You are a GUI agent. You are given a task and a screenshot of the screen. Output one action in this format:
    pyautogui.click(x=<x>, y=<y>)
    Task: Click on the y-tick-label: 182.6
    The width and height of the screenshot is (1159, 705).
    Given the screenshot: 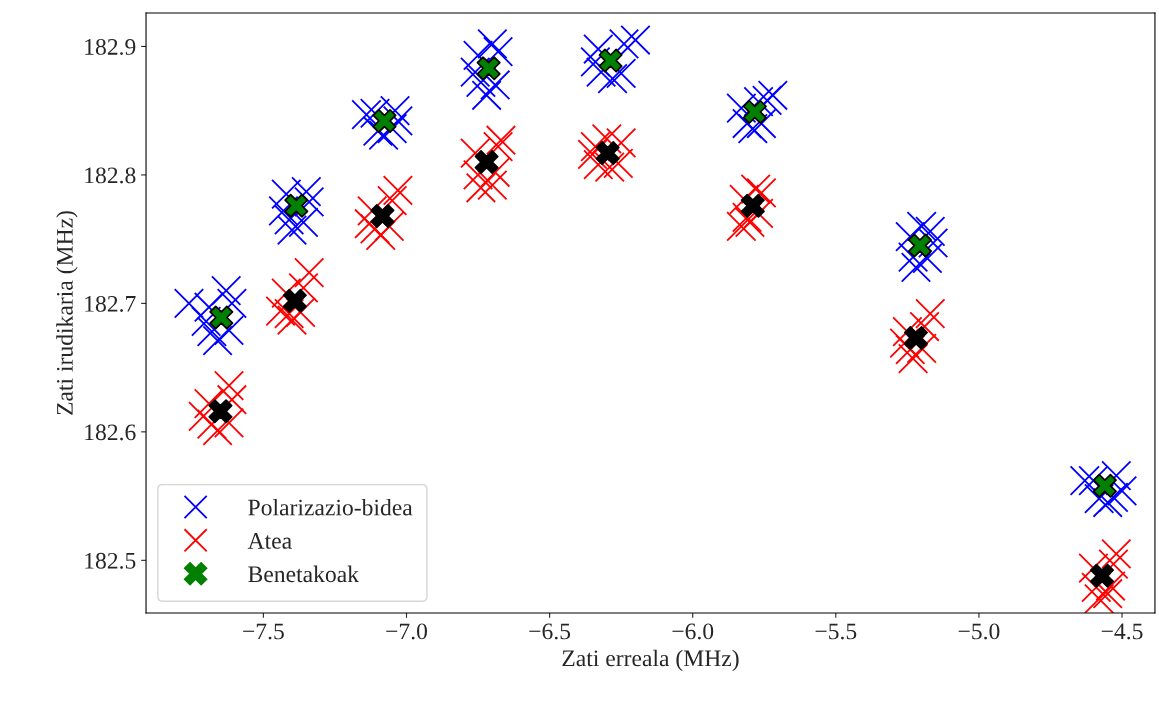 What is the action you would take?
    pyautogui.click(x=110, y=432)
    